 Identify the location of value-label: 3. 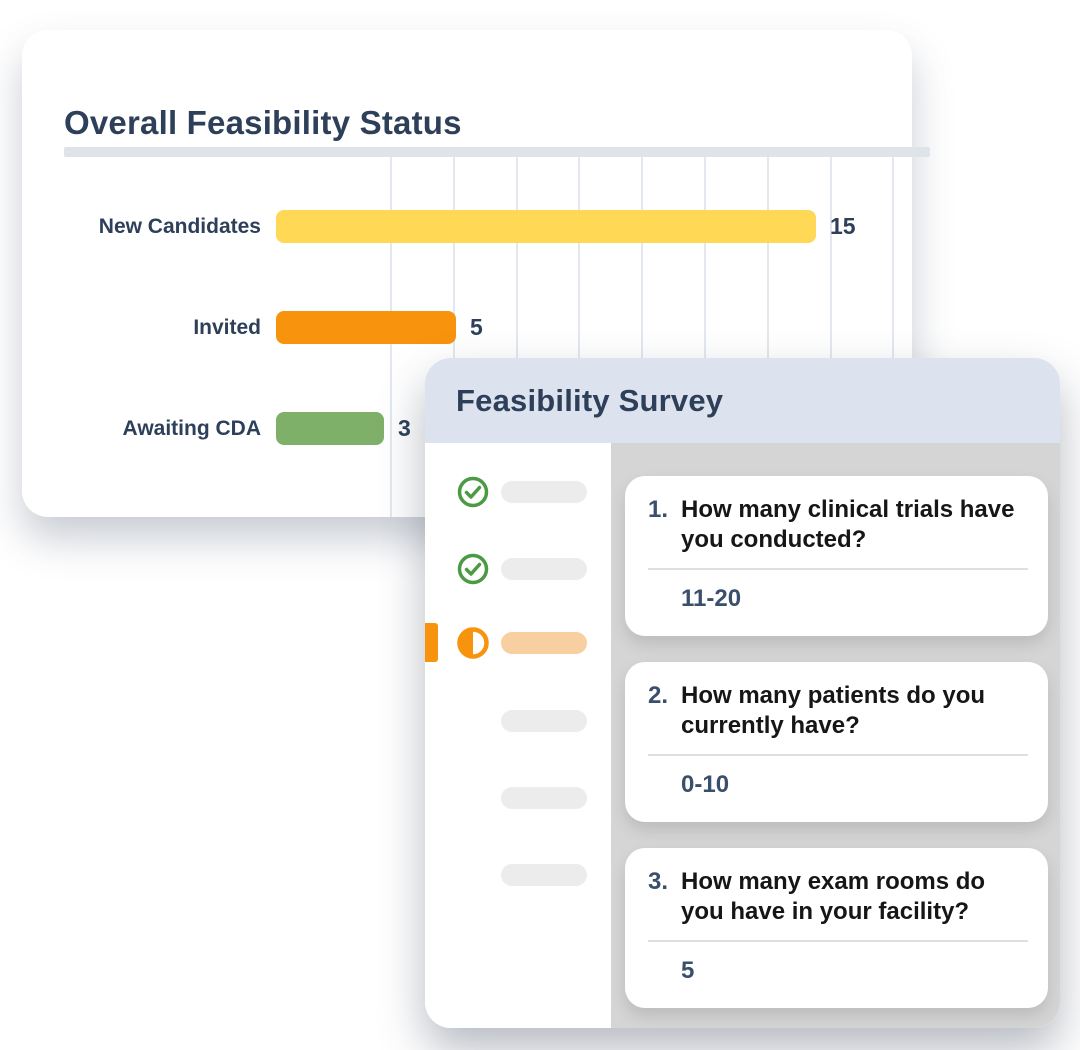
(404, 428).